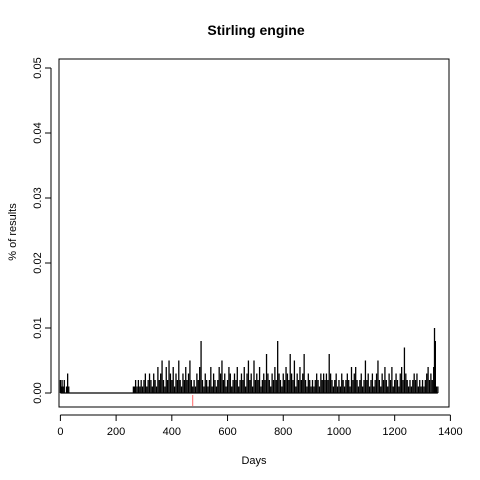  What do you see at coordinates (60, 432) in the screenshot?
I see `x-tick-label-0: 0` at bounding box center [60, 432].